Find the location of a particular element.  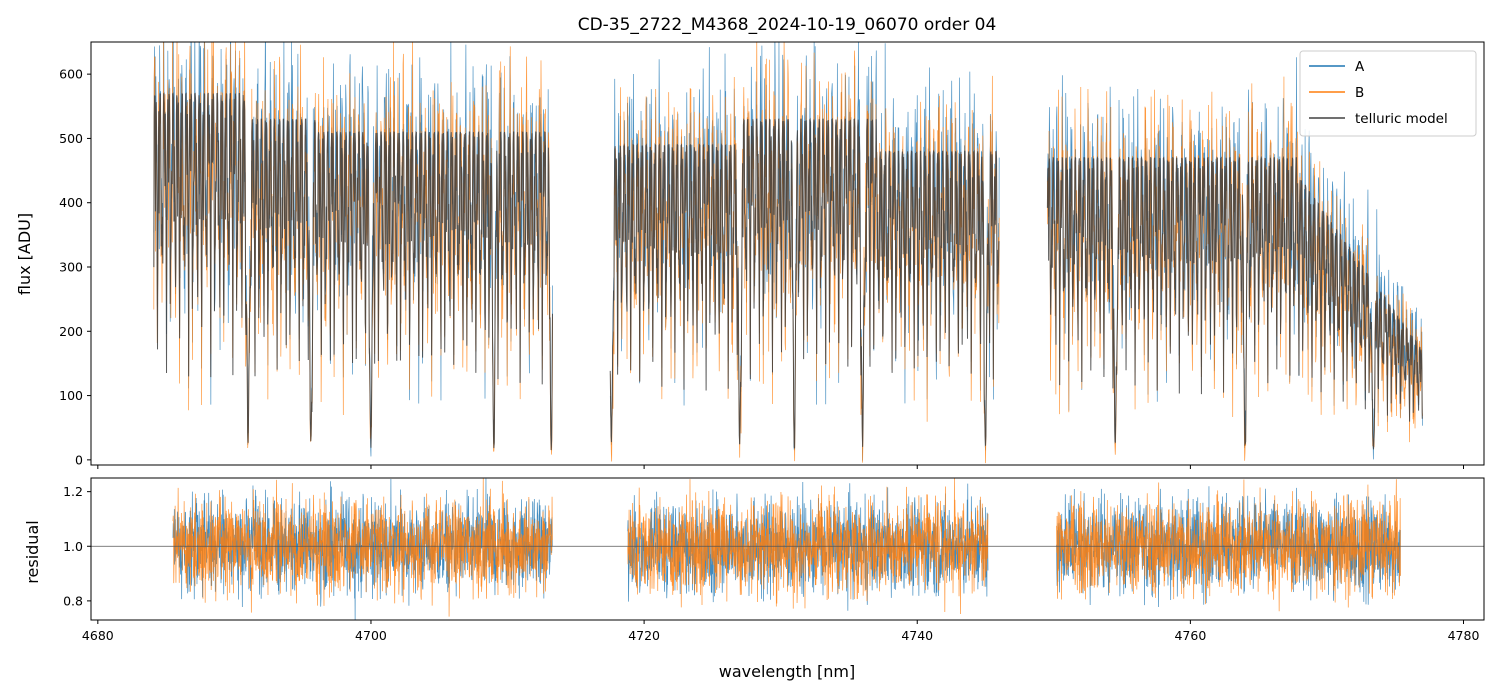

flux-y-tick-label: 400 is located at coordinates (71, 202).